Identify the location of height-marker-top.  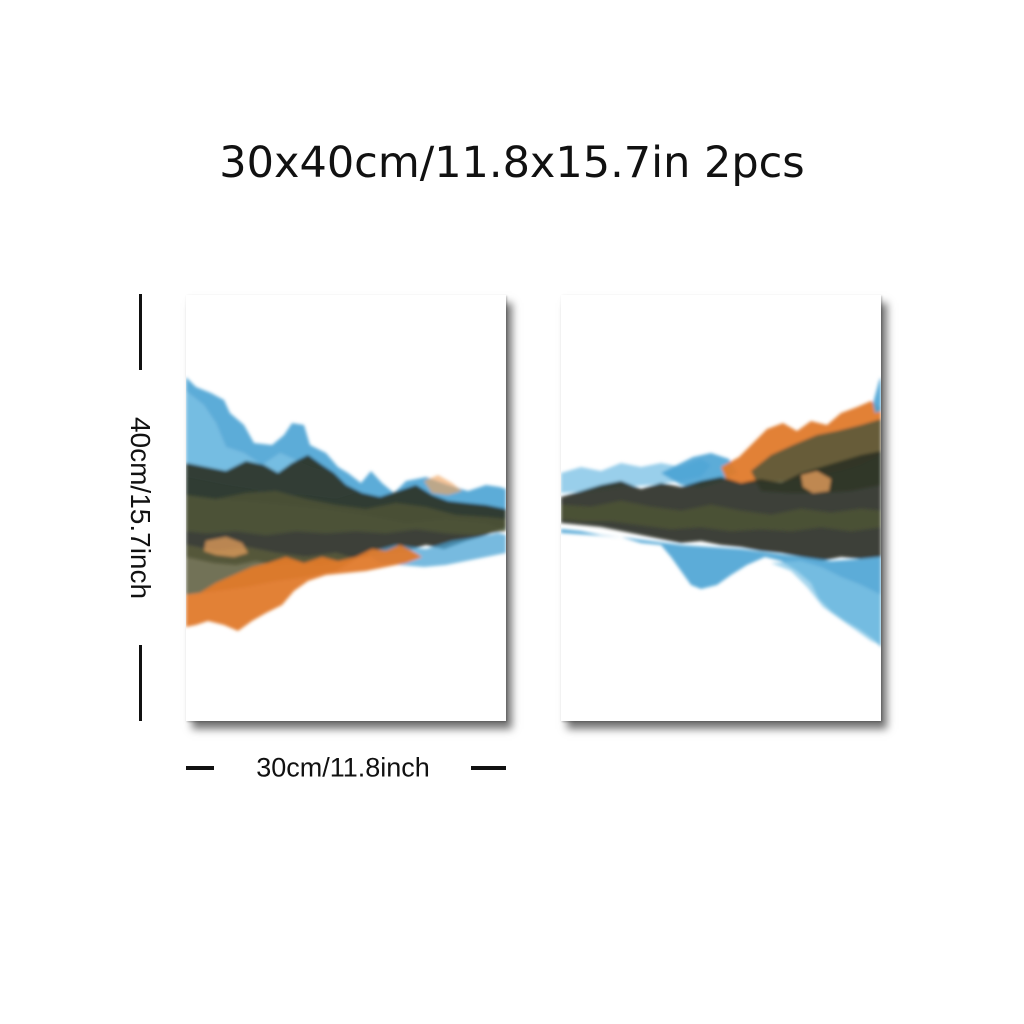
(140, 332).